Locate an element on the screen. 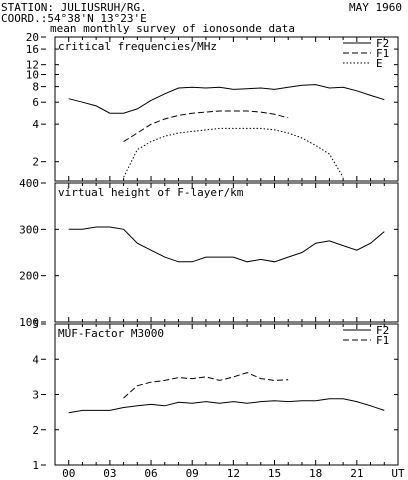 Image resolution: width=408 pixels, height=480 pixels. station-label: STATION: JULIUSRUH/RG. is located at coordinates (74, 7).